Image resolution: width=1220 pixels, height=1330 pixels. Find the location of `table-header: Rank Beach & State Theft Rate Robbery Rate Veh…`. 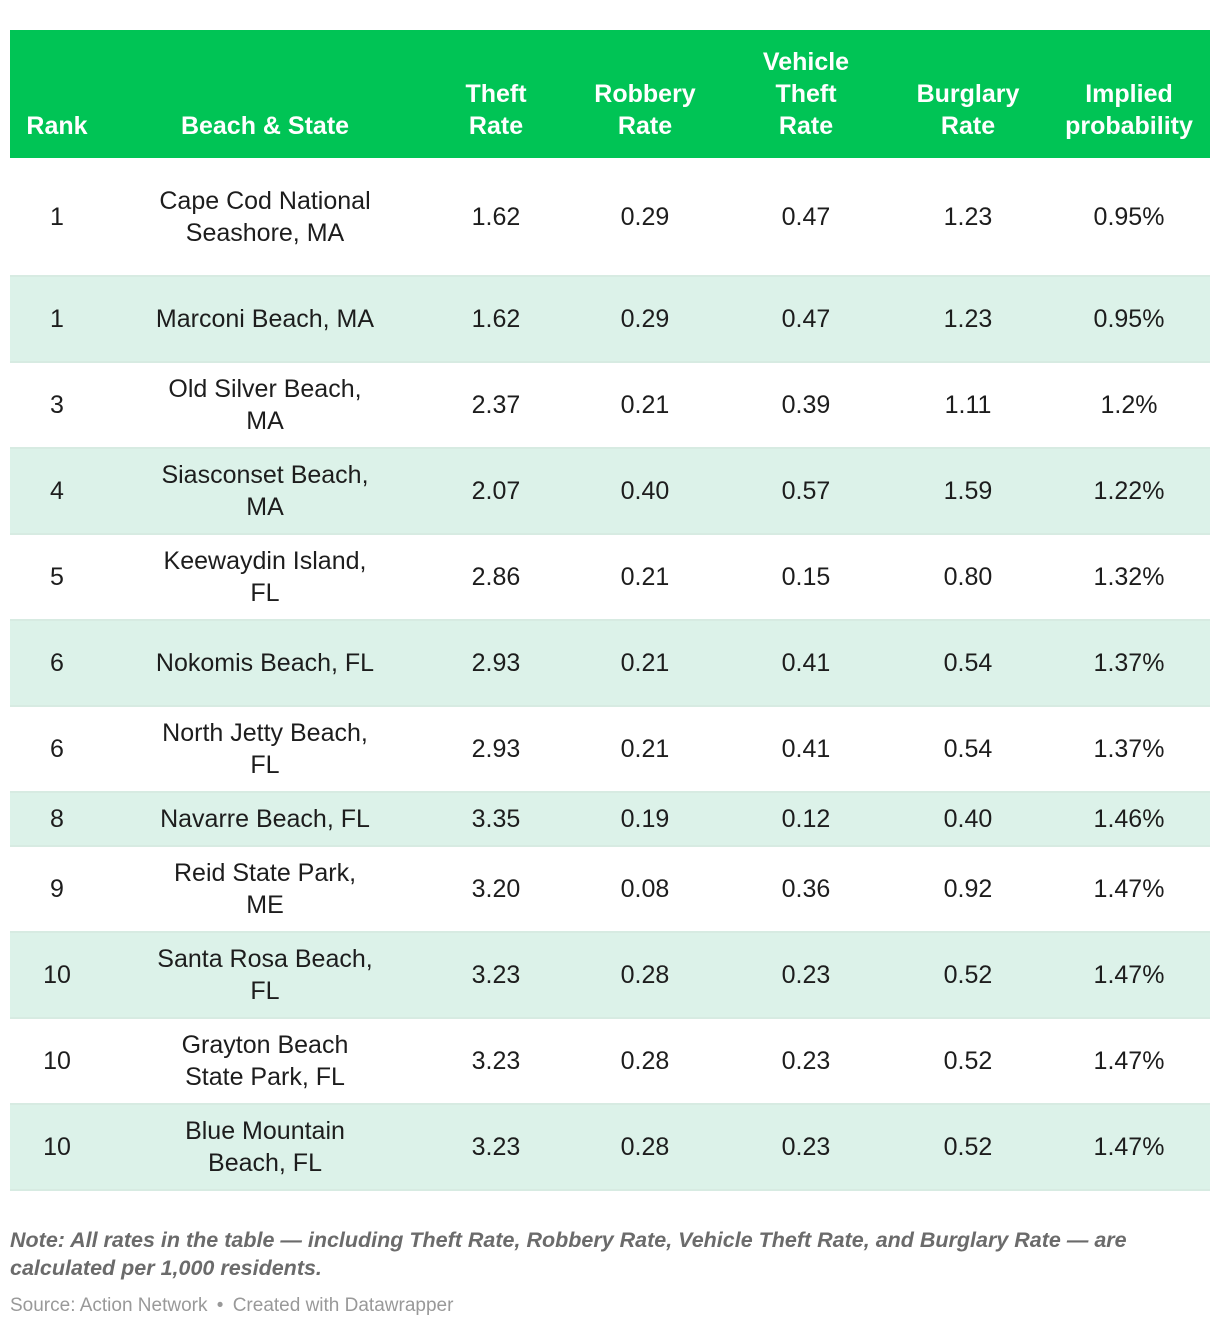

table-header: Rank Beach & State Theft Rate Robbery Rate Veh… is located at coordinates (610, 94).